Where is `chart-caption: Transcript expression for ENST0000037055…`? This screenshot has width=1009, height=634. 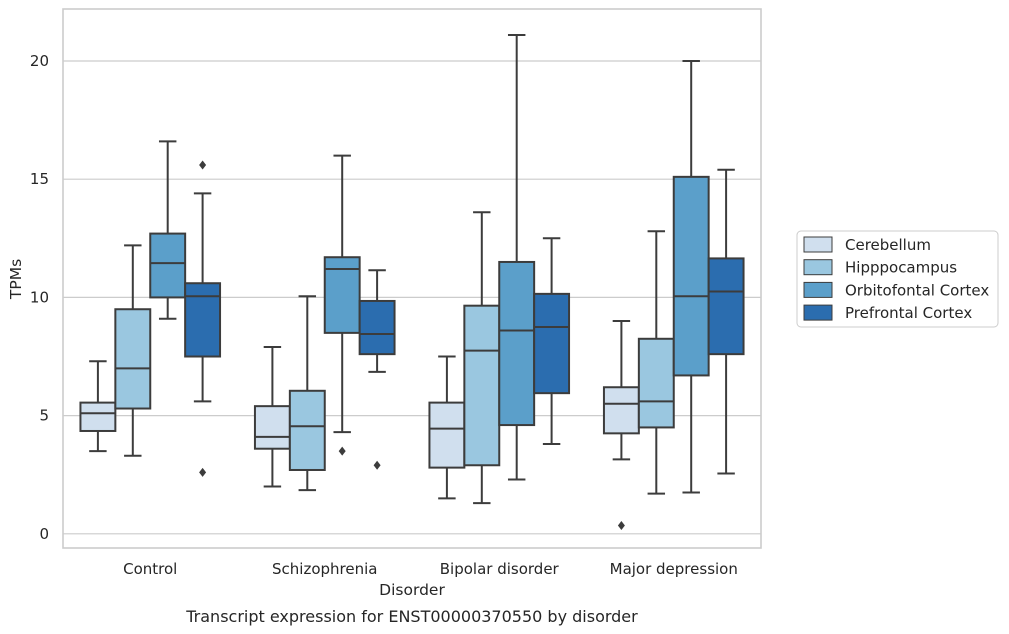 chart-caption: Transcript expression for ENST0000037055… is located at coordinates (411, 616).